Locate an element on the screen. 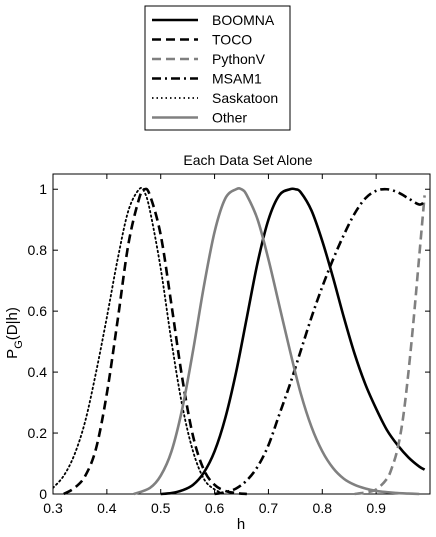 This screenshot has width=436, height=537. x-tick-label: 0.9 is located at coordinates (376, 508).